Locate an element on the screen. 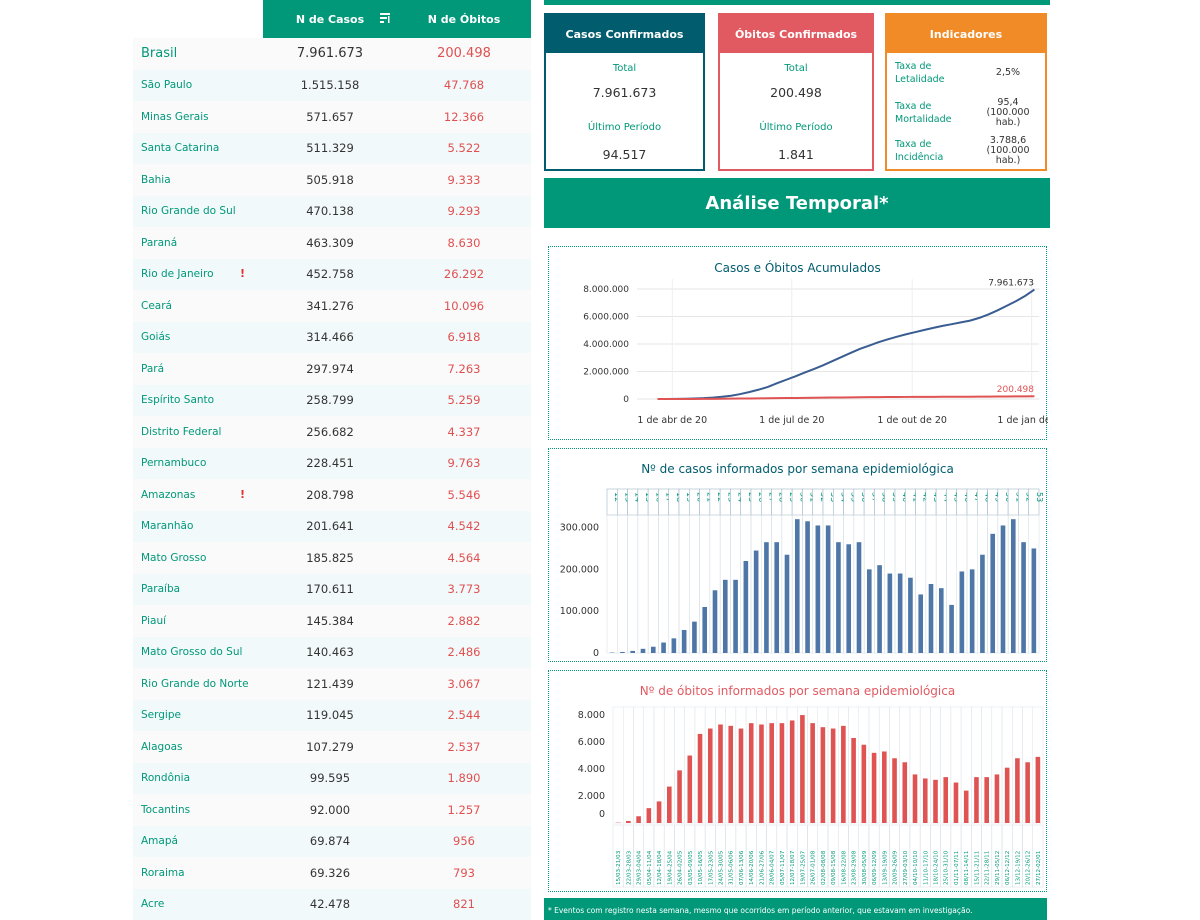 This screenshot has height=920, width=1200. table-row: Rio de Janeiro! 452.758 26.292 is located at coordinates (332, 274).